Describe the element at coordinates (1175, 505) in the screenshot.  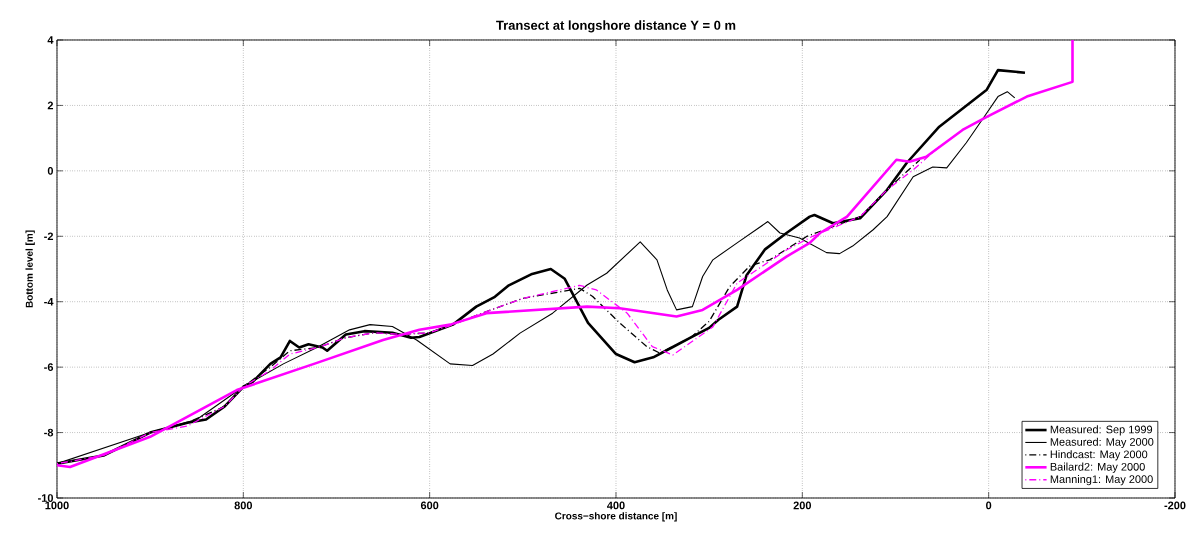
I see `x-tick-label: -200` at that location.